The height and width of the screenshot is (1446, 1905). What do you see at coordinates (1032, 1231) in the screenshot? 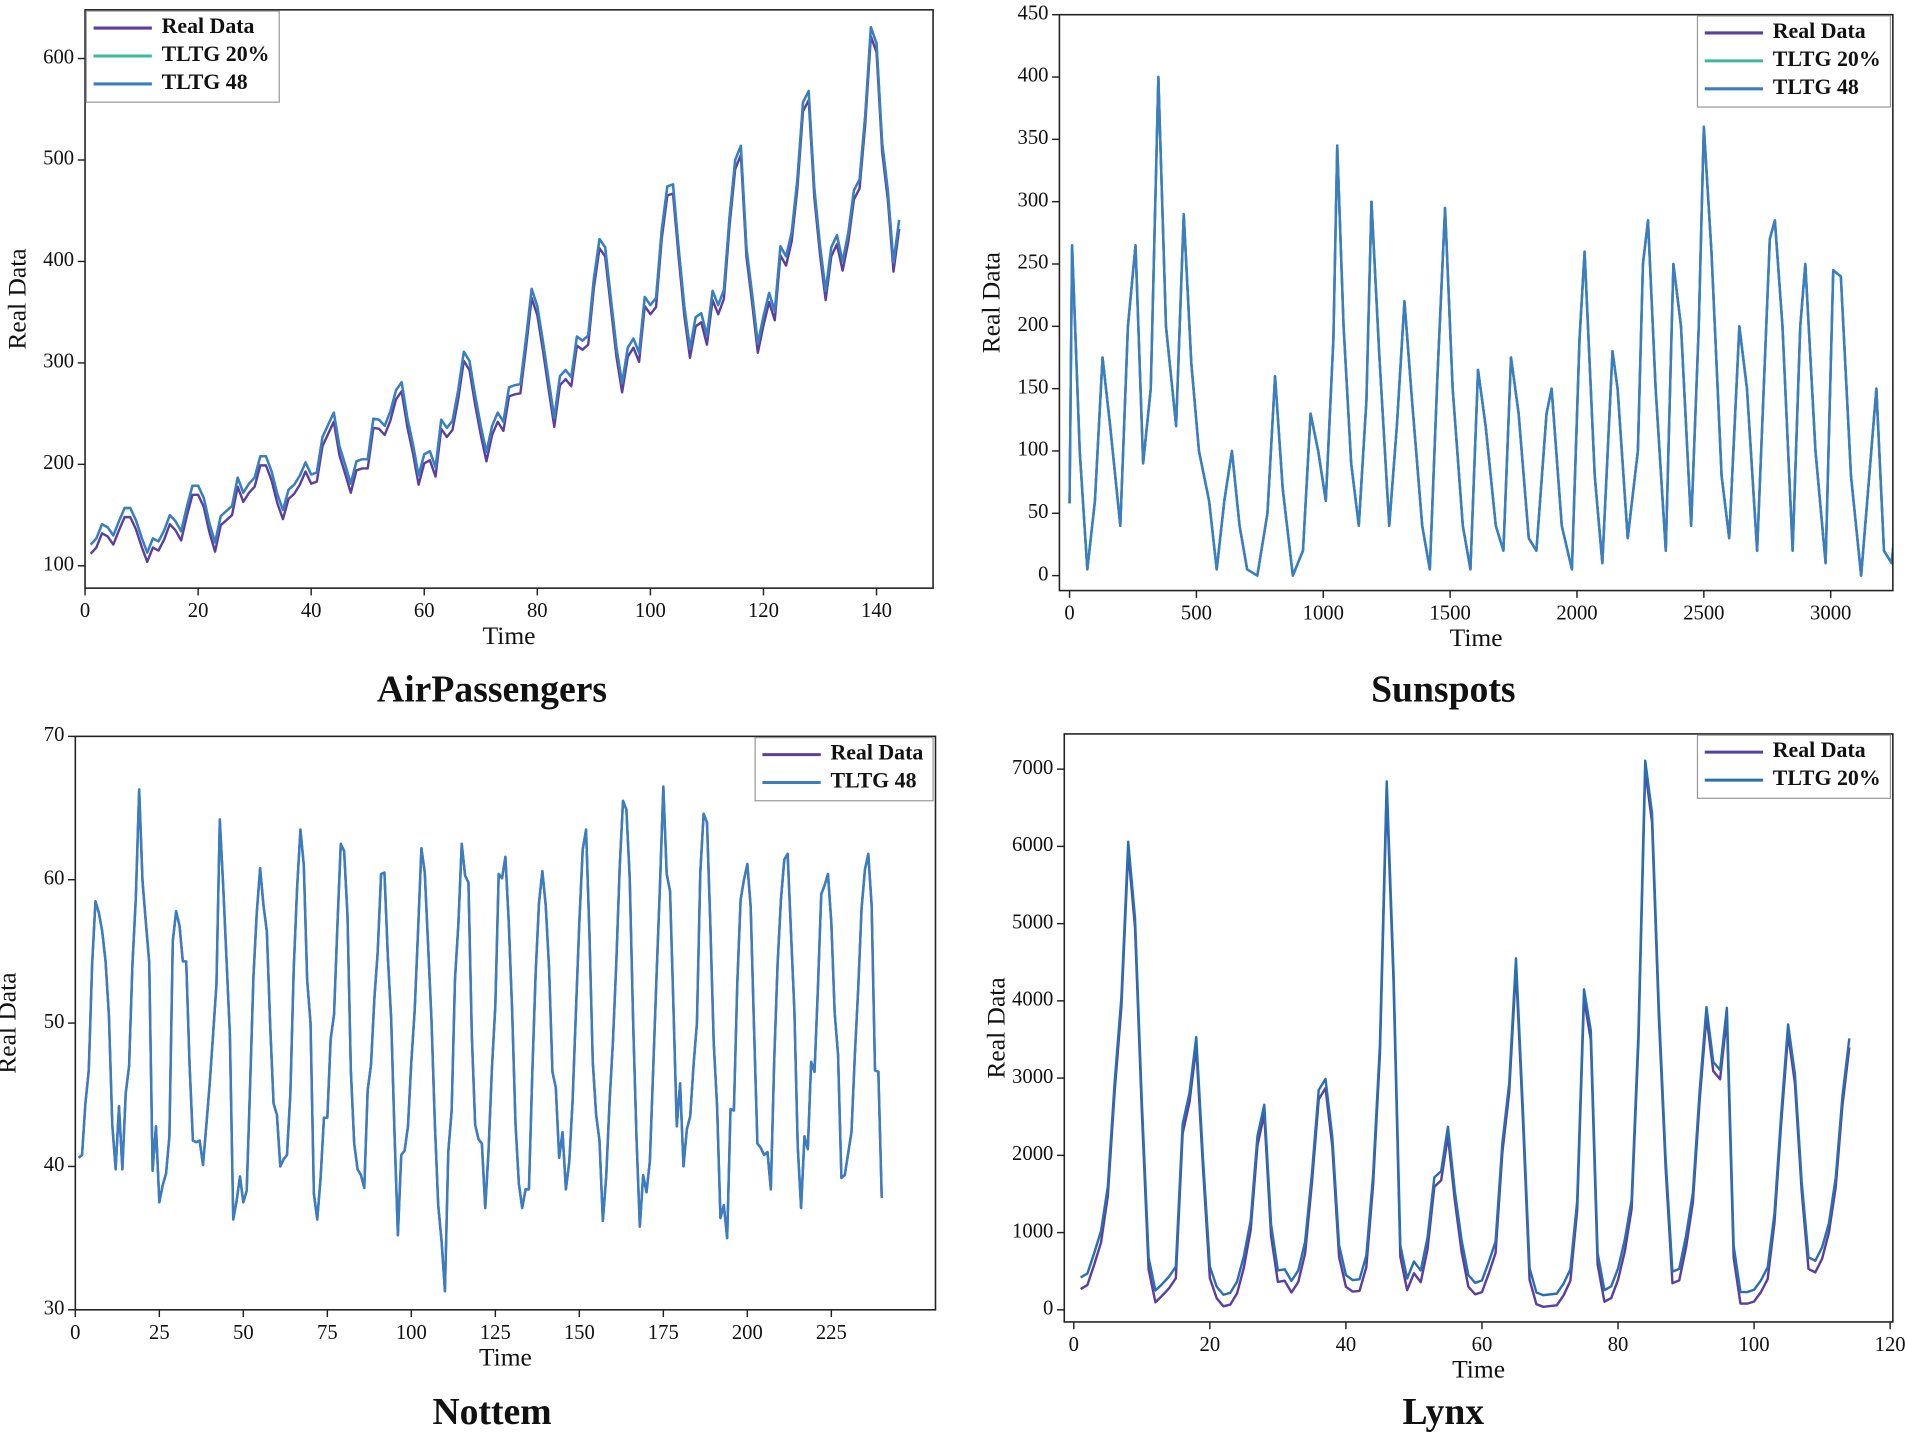
I see `y-tick-label: 1000` at bounding box center [1032, 1231].